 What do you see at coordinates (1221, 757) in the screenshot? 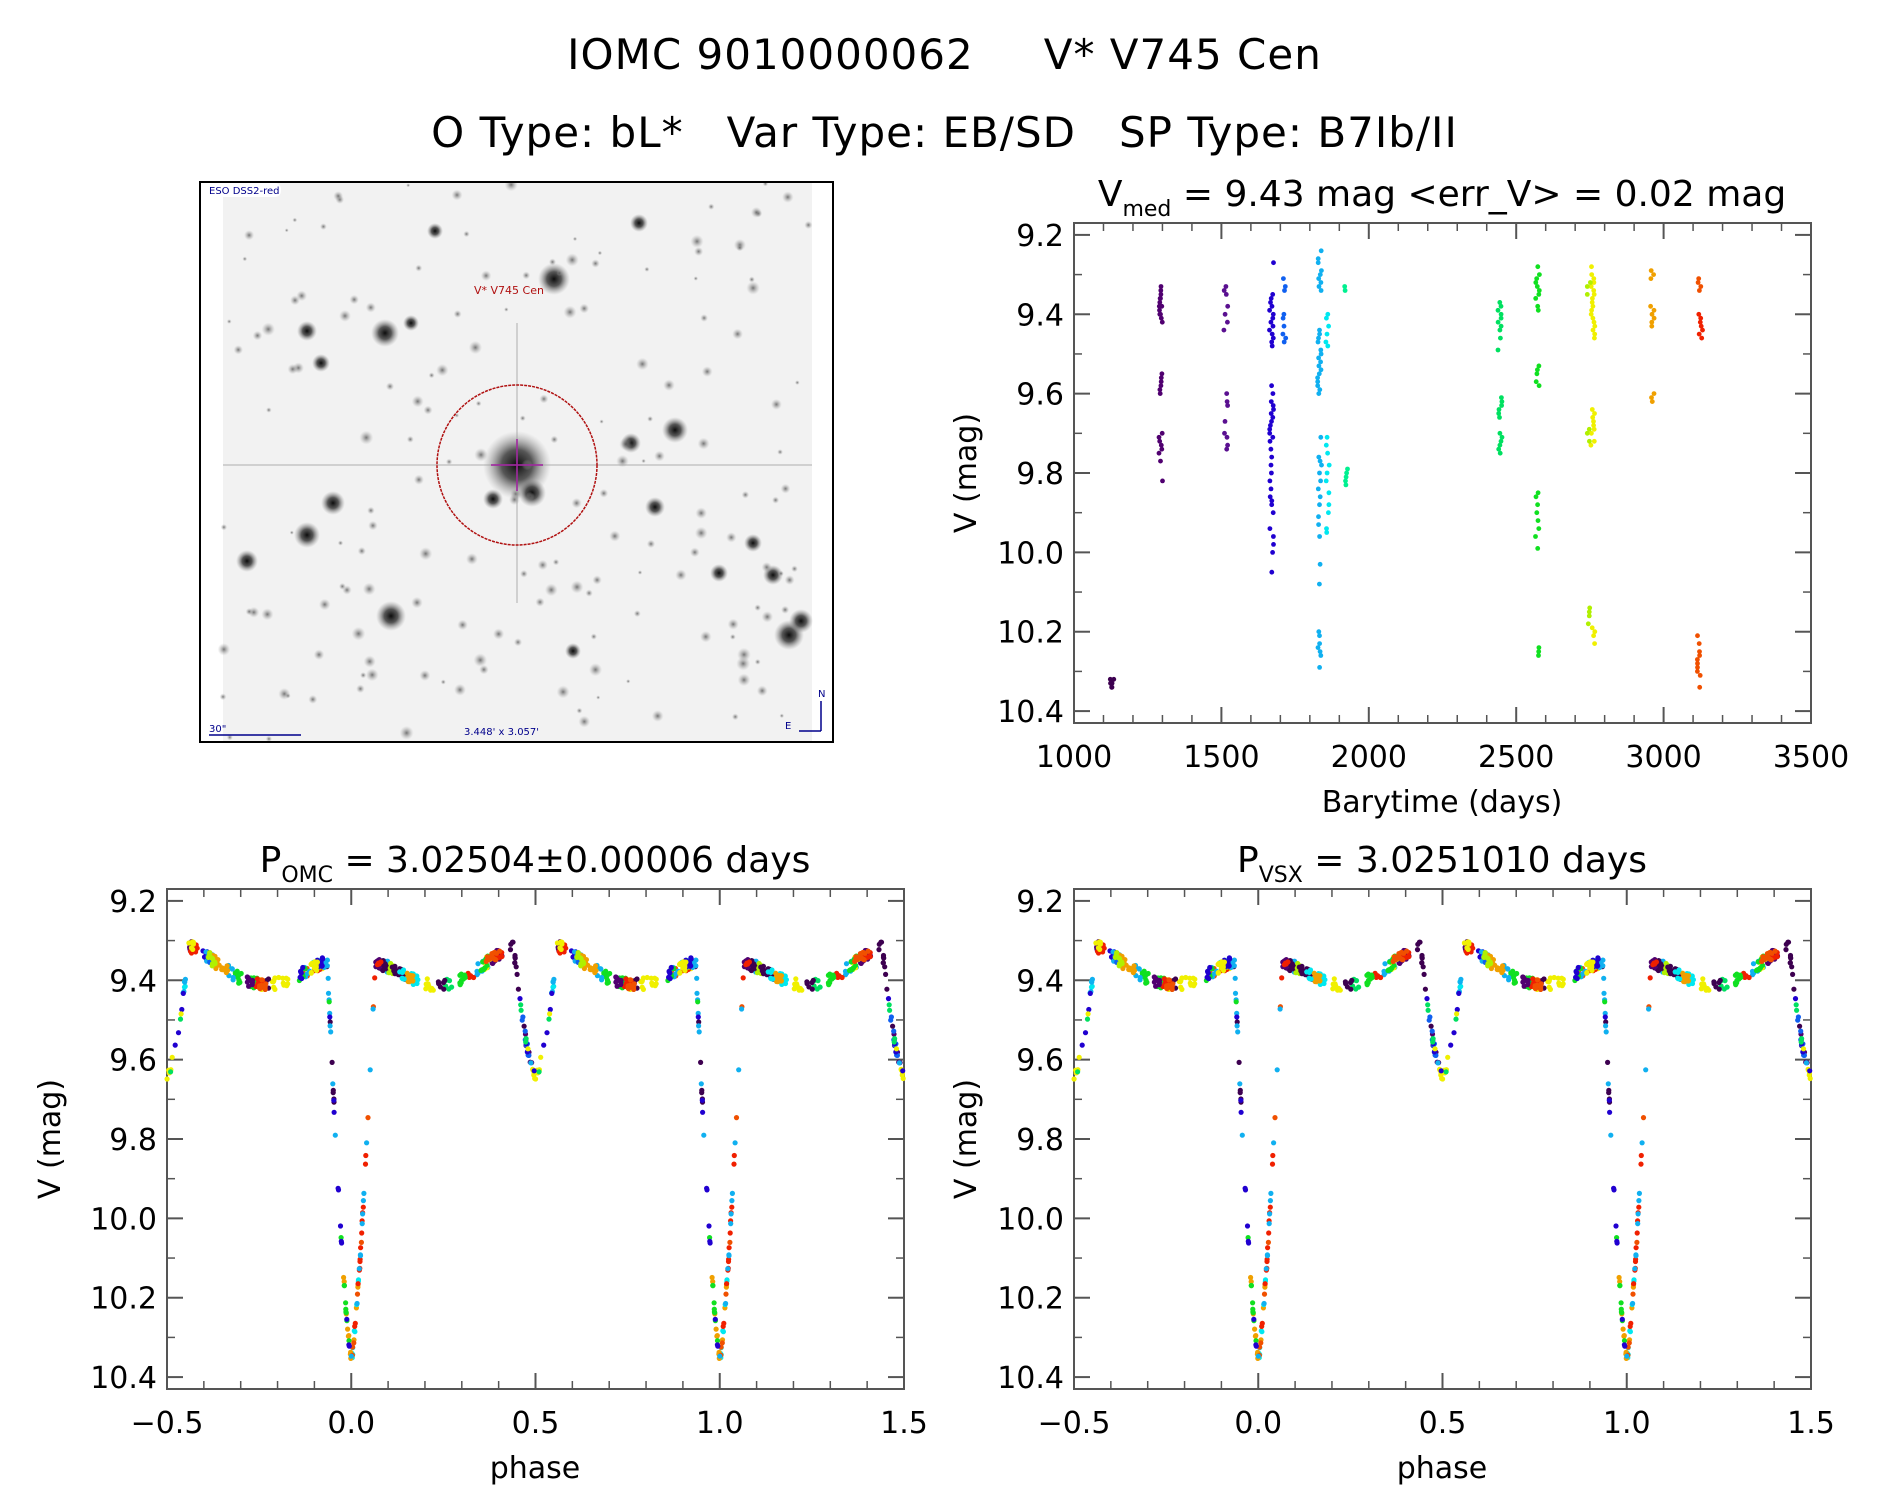
I see `x-tick-label: 1500` at bounding box center [1221, 757].